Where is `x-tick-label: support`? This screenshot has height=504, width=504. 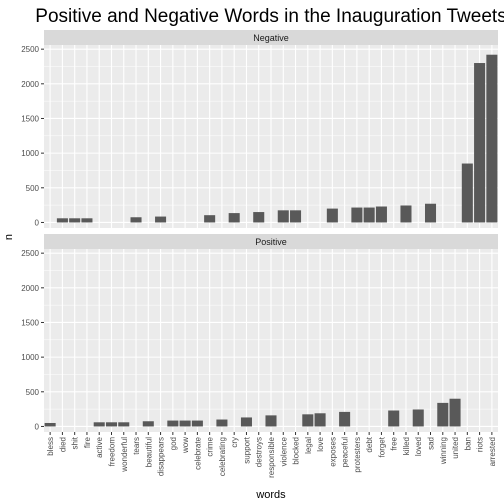
x-tick-label: support is located at coordinates (246, 449).